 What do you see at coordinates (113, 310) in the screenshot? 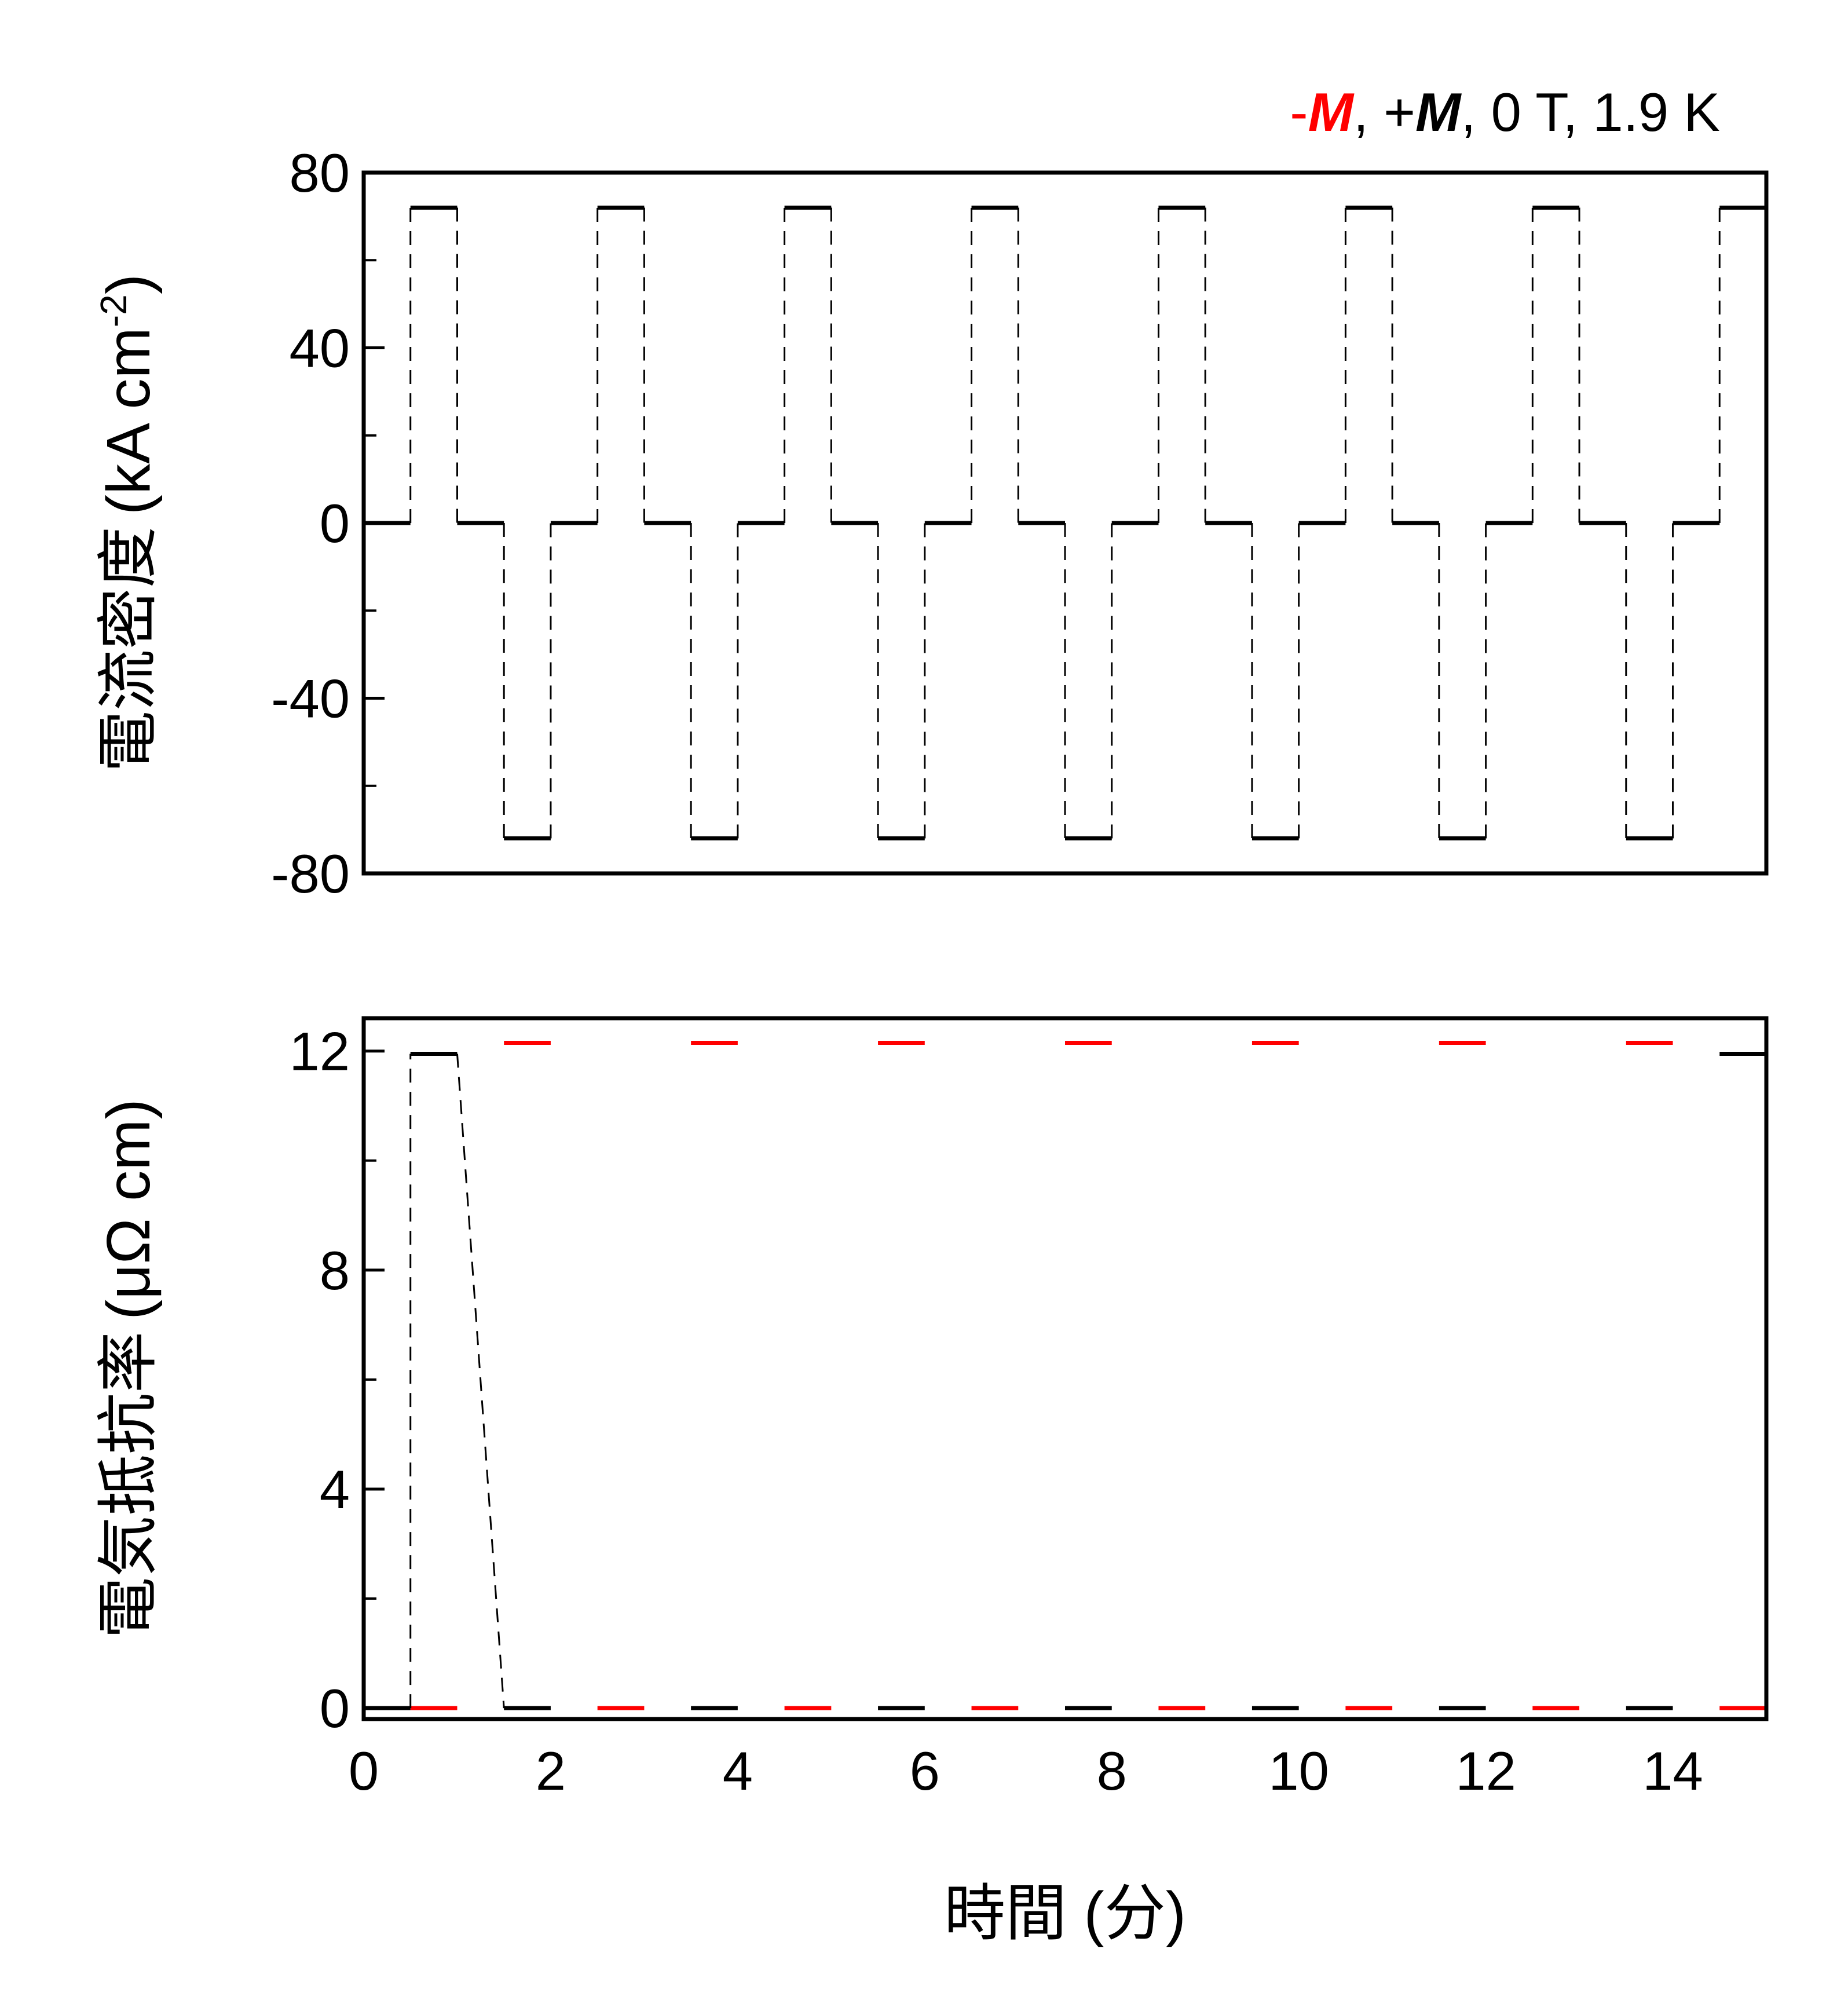
I see `current-density-y-axis-unit-exponent: -2` at bounding box center [113, 310].